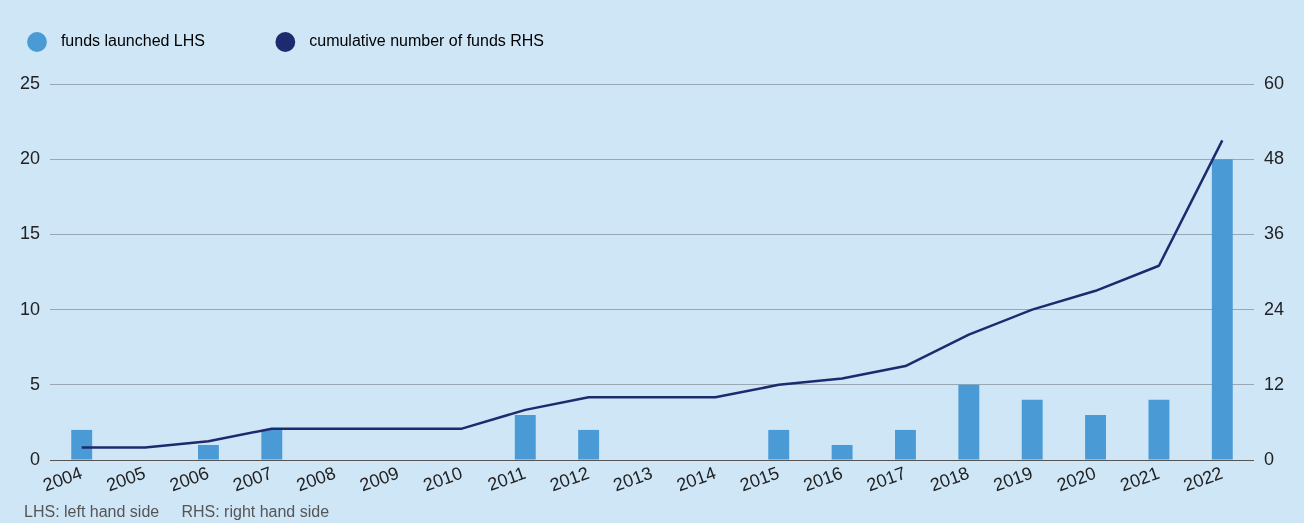  Describe the element at coordinates (155, 41) in the screenshot. I see `legend-label: funds launched LHS` at that location.